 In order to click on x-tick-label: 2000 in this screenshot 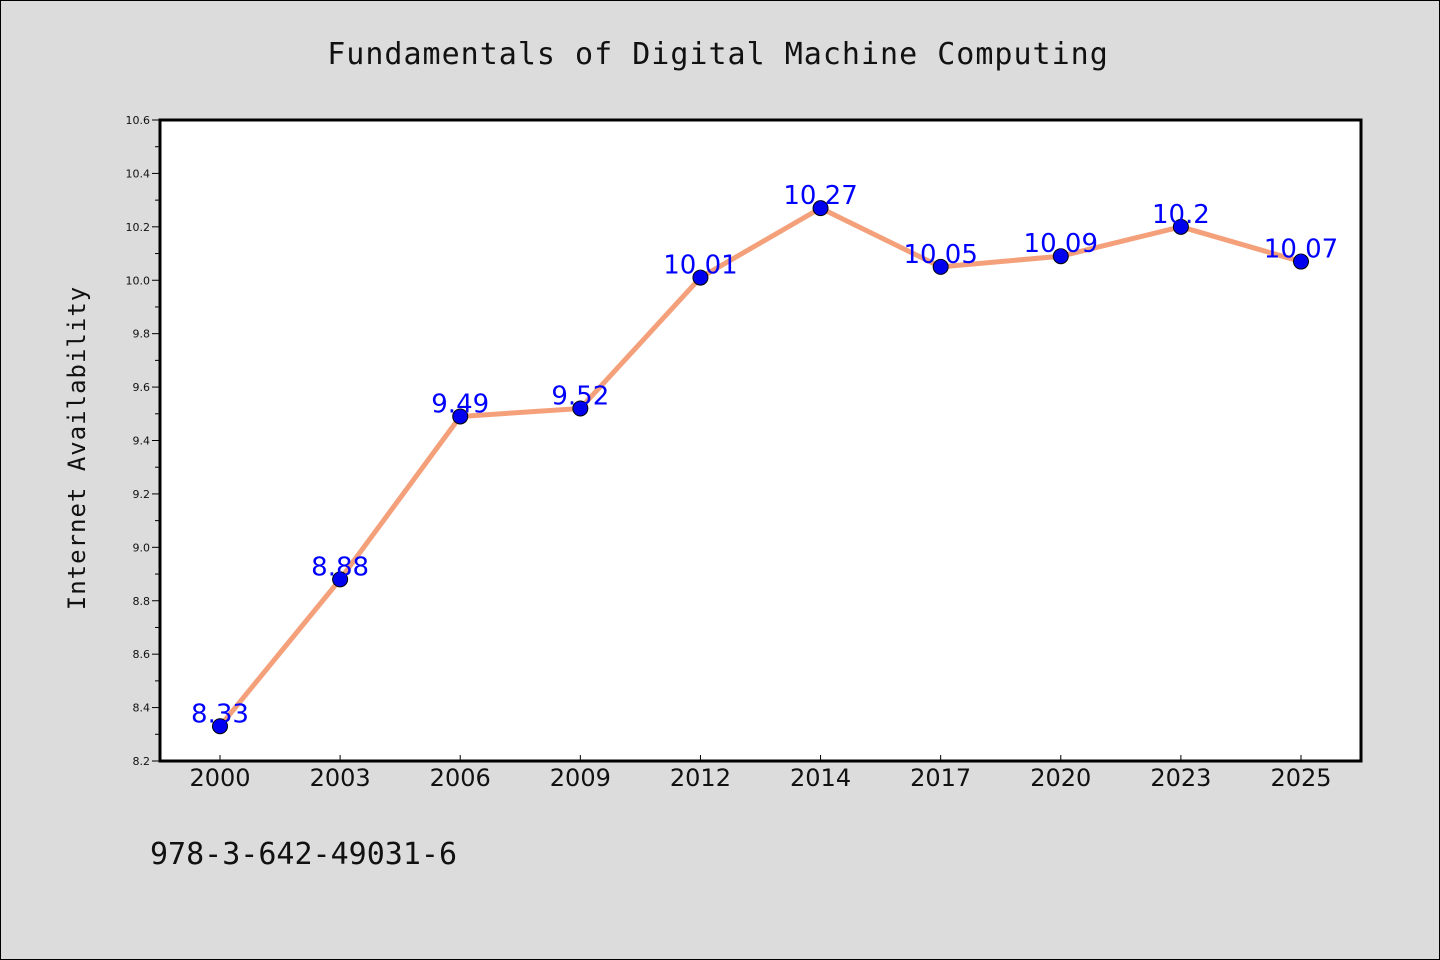, I will do `click(219, 778)`.